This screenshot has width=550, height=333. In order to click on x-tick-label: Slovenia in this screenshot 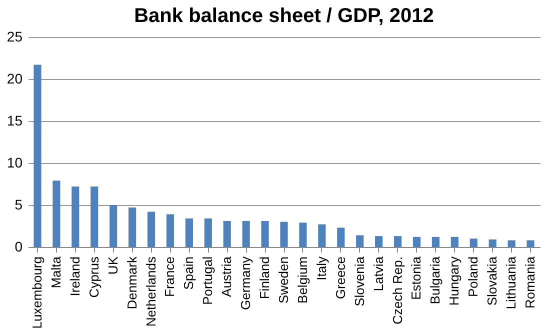, I will do `click(359, 281)`.